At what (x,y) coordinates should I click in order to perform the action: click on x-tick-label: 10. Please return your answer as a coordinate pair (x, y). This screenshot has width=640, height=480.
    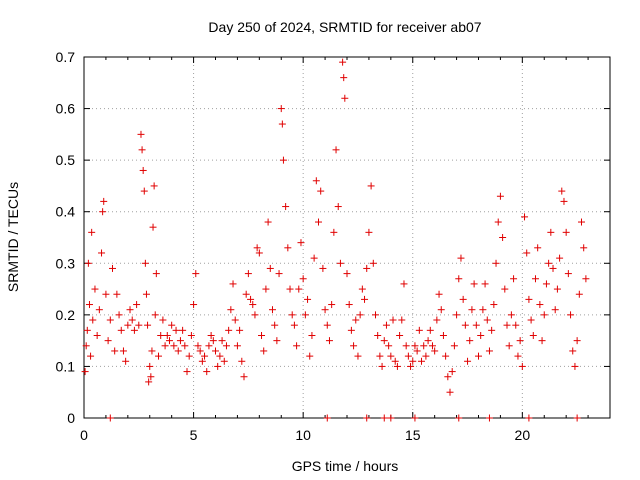
    Looking at the image, I should click on (303, 435).